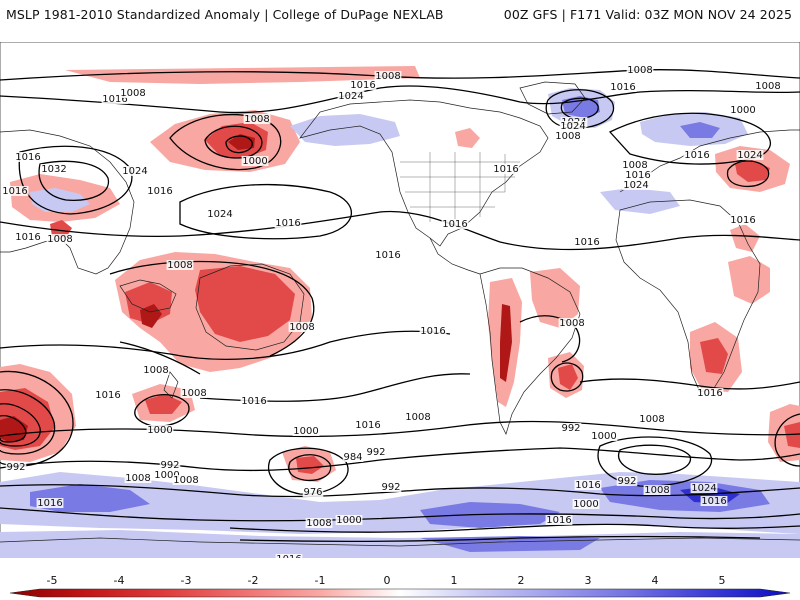 The image size is (800, 600). Describe the element at coordinates (552, 98) in the screenshot. I see `coast-greenland` at that location.